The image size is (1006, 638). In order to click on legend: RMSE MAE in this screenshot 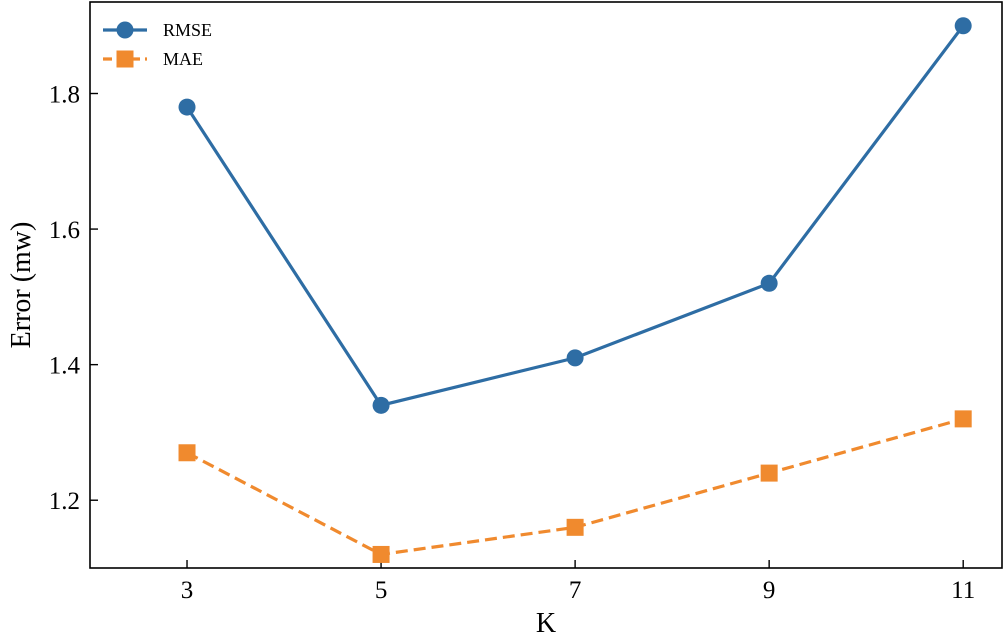, I will do `click(157, 44)`.